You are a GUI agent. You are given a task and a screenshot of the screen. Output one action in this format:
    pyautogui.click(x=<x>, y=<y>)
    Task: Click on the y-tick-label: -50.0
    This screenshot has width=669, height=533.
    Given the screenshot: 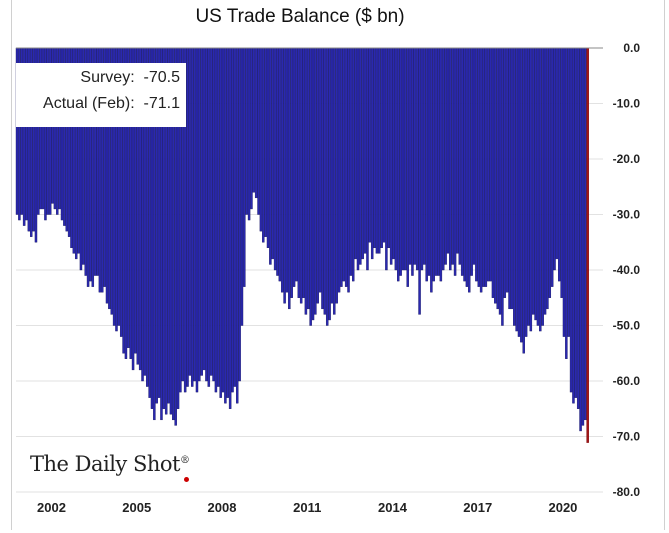 What is the action you would take?
    pyautogui.click(x=627, y=326)
    